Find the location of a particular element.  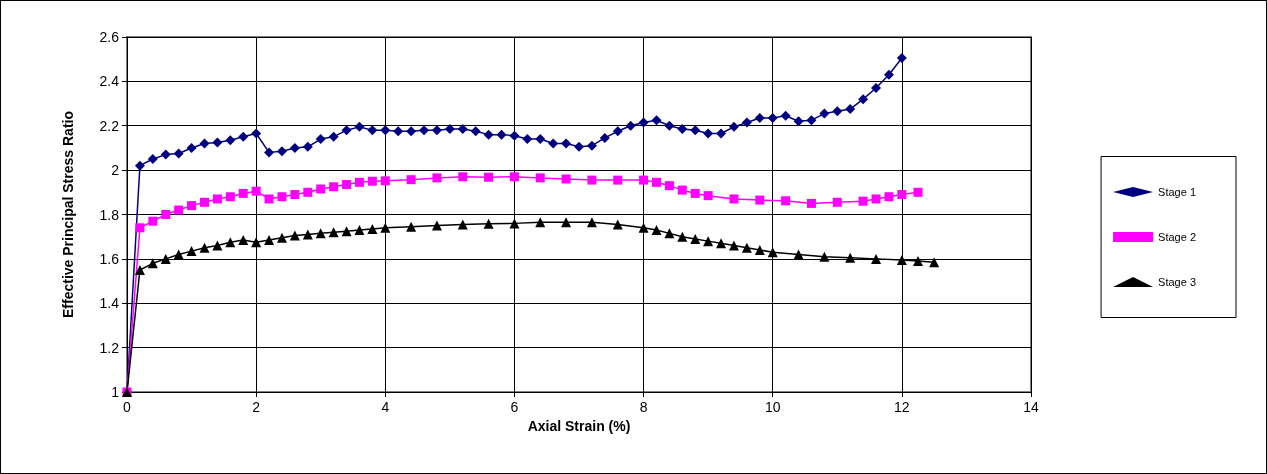

y-tick-label: 1.6 is located at coordinates (109, 258).